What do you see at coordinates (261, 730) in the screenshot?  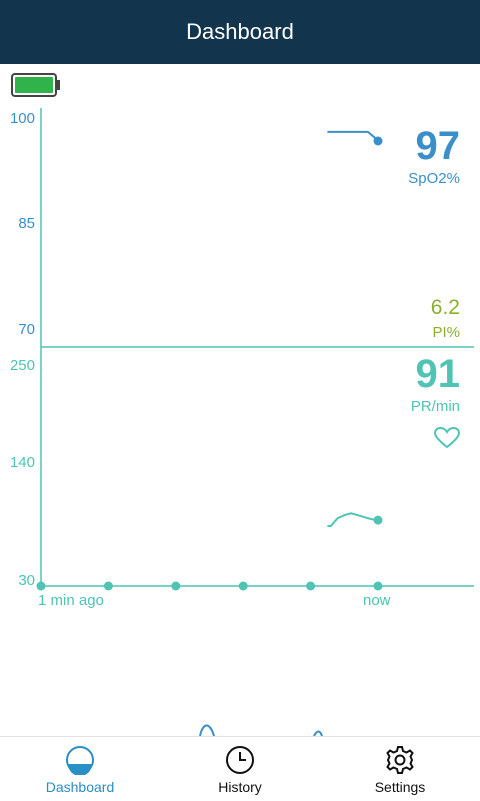 I see `waveform-fragment` at bounding box center [261, 730].